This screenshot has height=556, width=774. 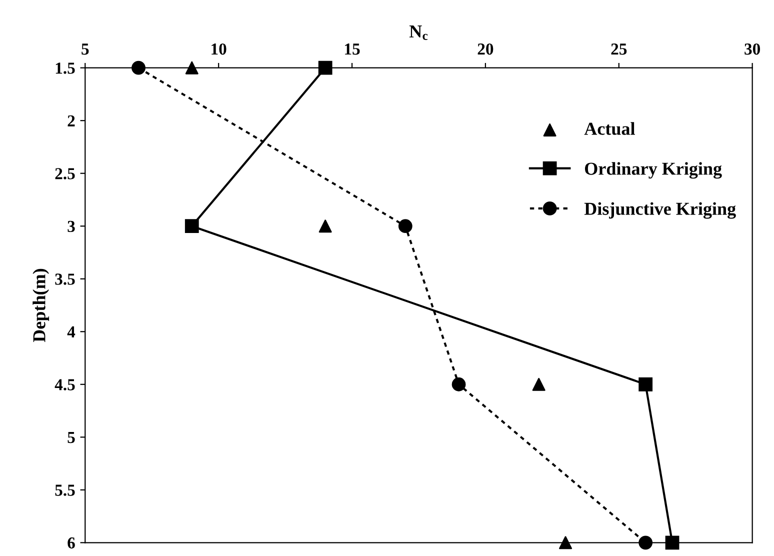 I want to click on x-tick-label: 15, so click(x=352, y=49).